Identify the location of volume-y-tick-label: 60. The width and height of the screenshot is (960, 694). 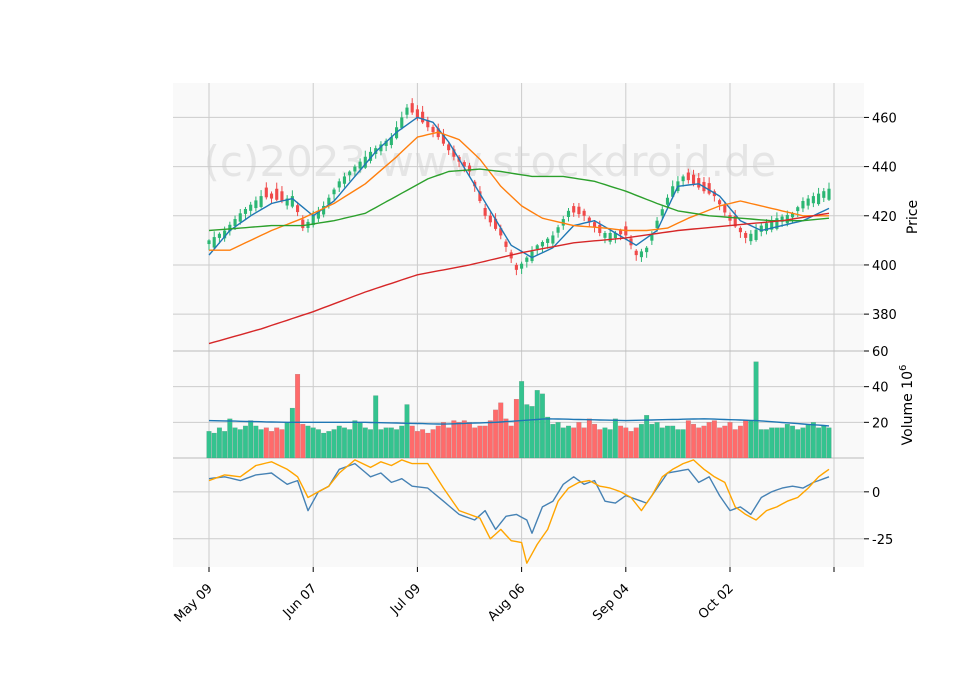
(880, 352).